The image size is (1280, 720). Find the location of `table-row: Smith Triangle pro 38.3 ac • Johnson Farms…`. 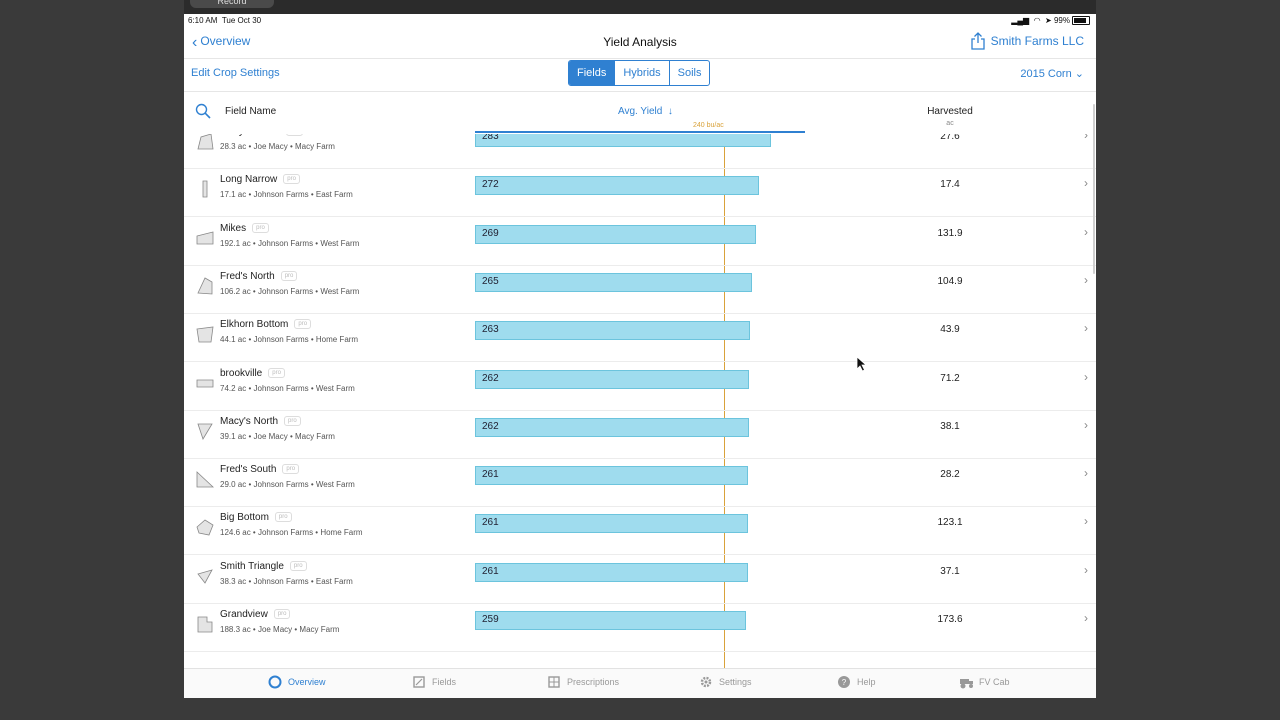

table-row: Smith Triangle pro 38.3 ac • Johnson Farms… is located at coordinates (640, 579).